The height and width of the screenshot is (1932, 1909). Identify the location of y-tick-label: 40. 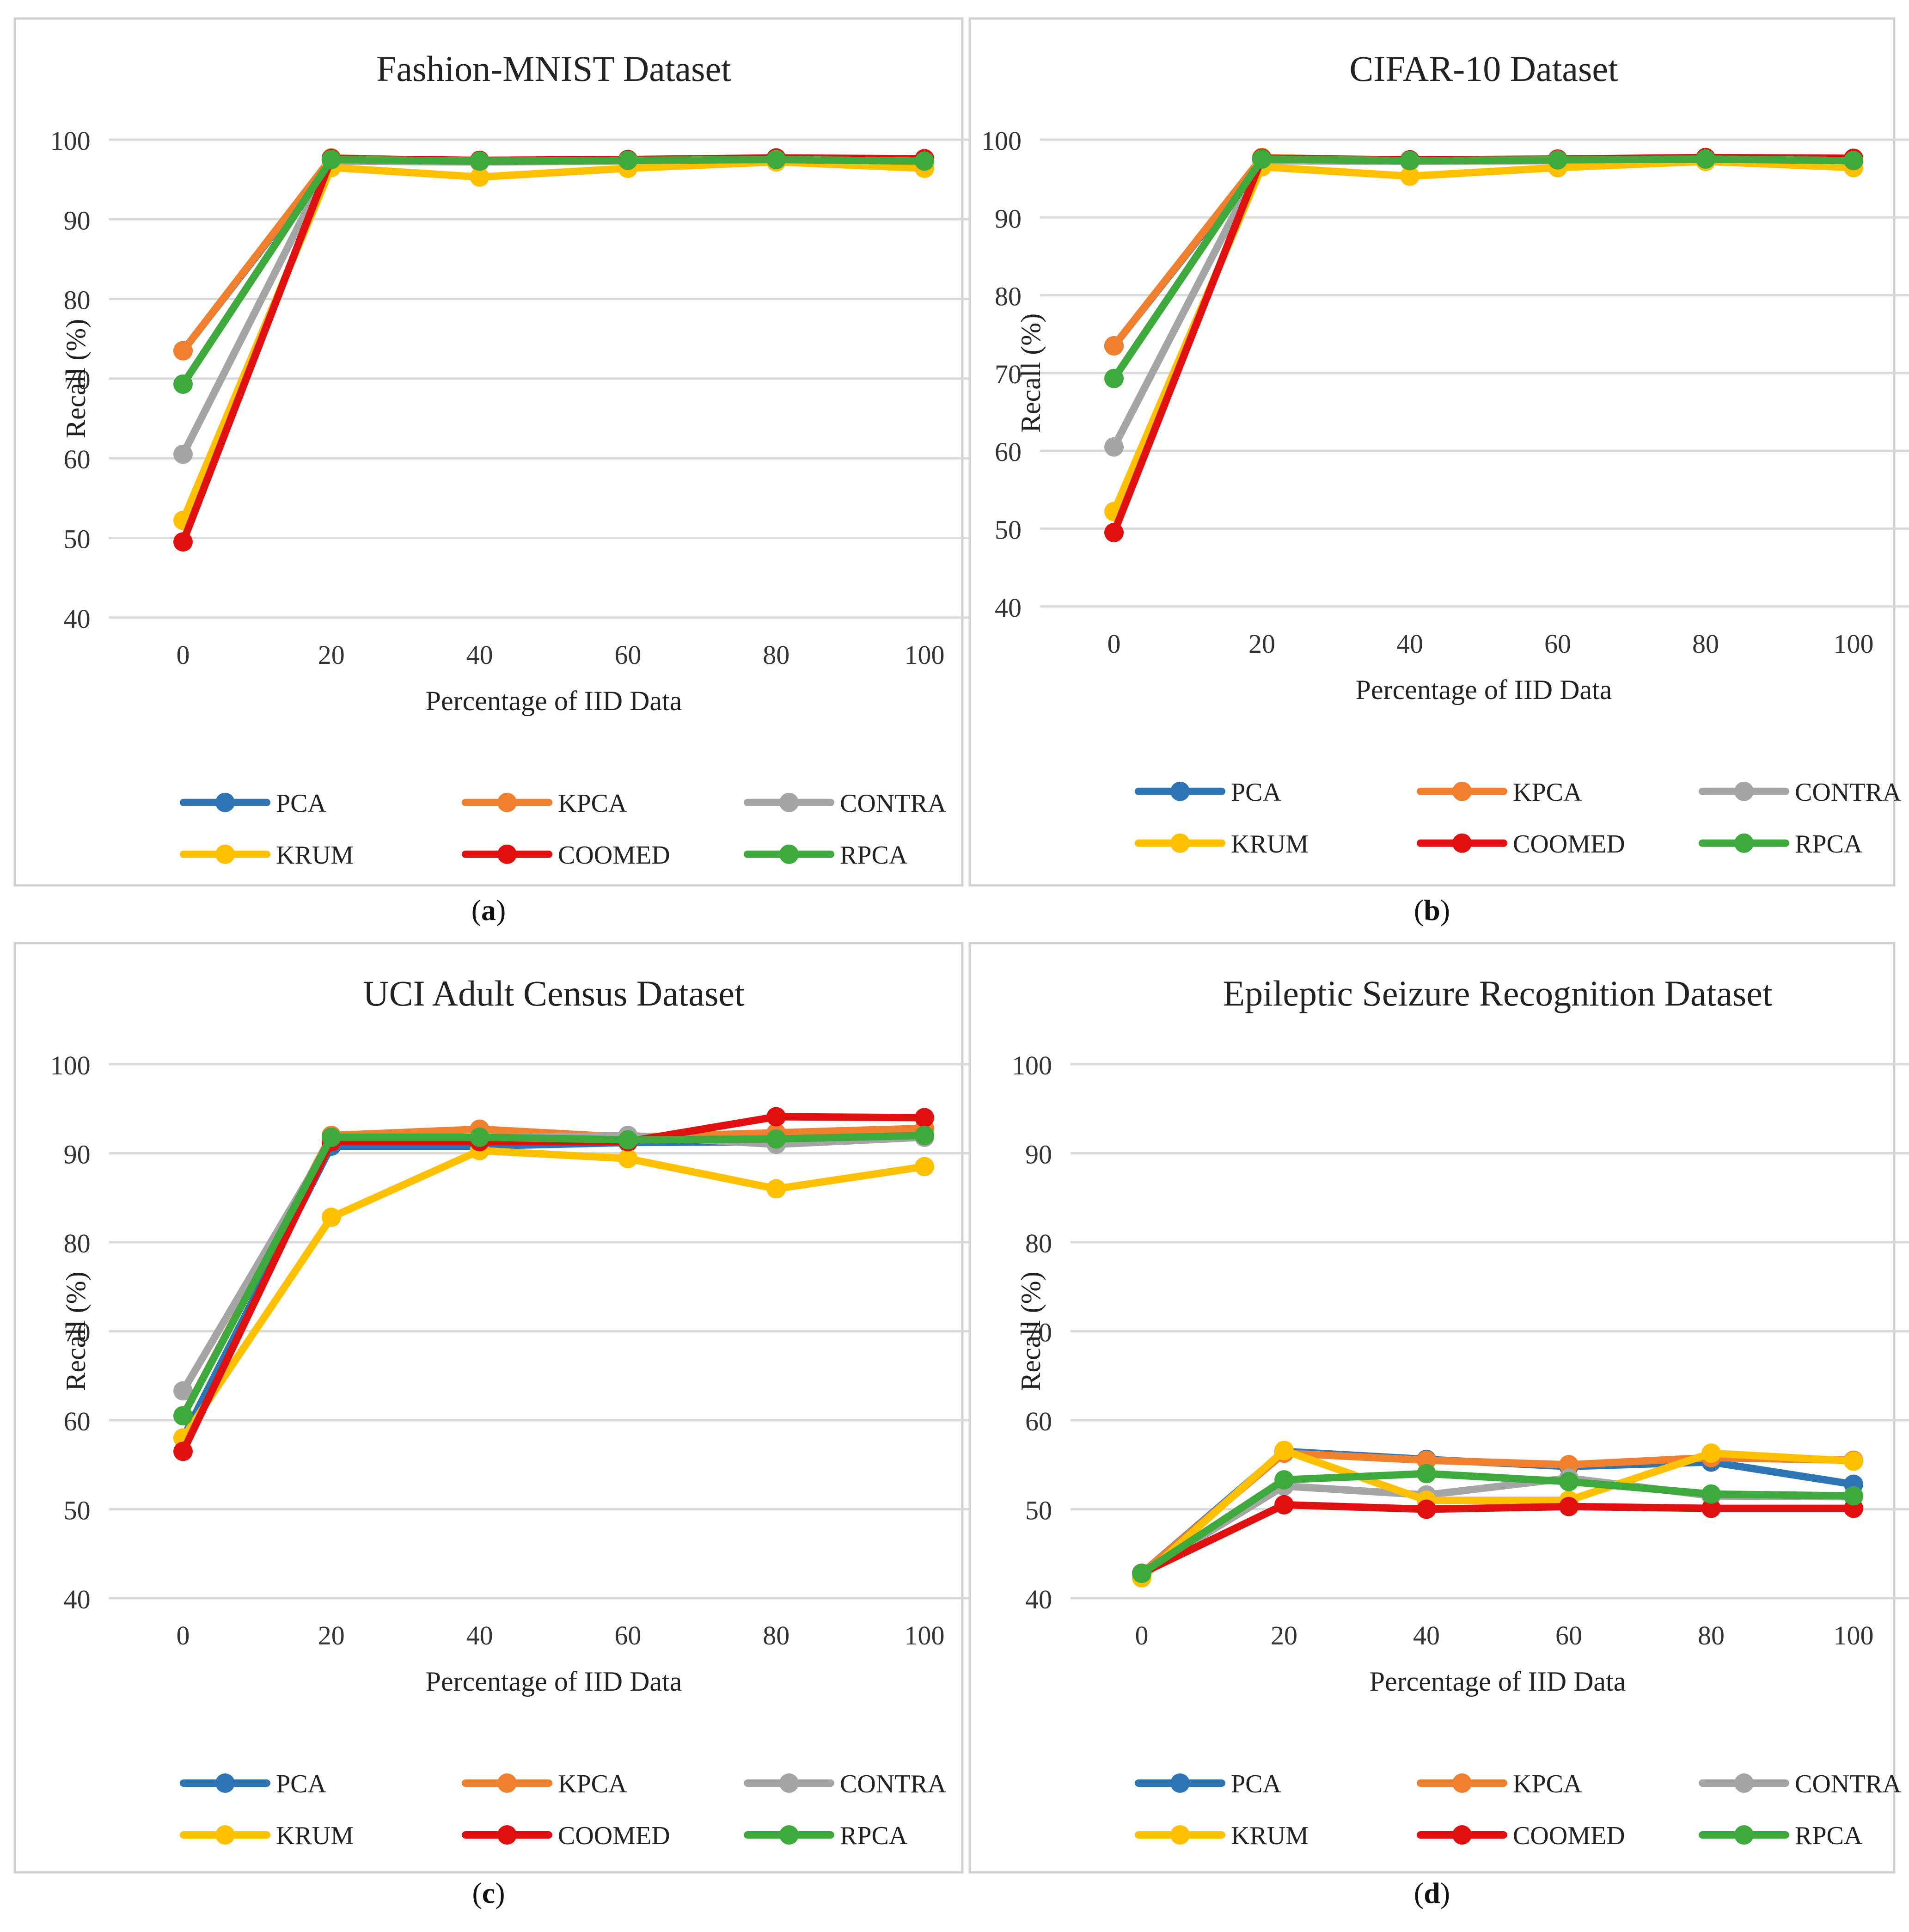
(77, 619).